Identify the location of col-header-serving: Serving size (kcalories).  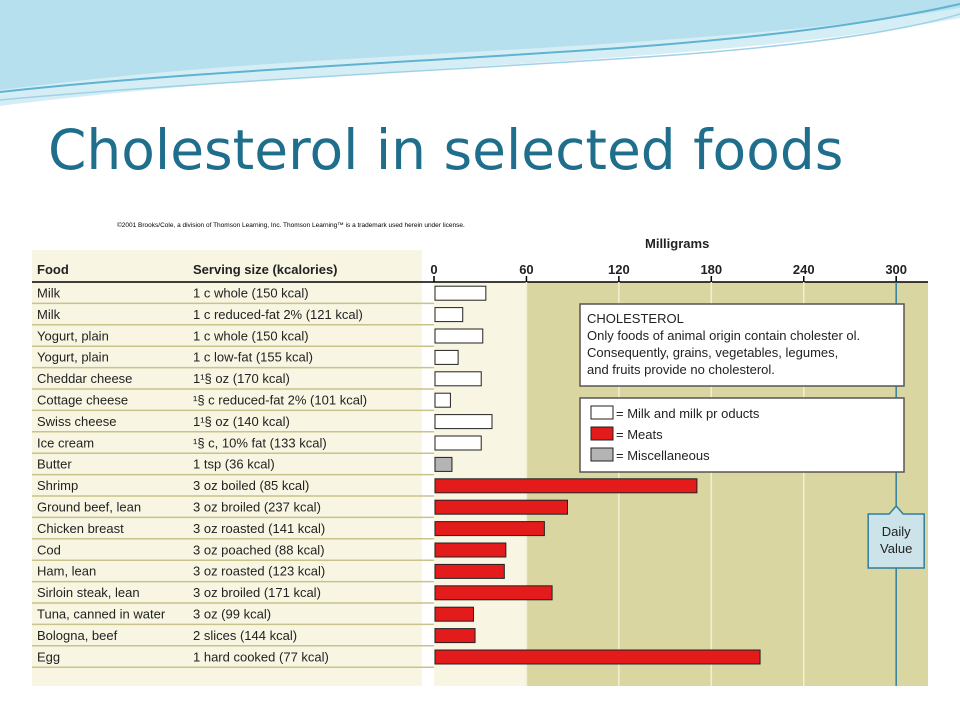
(265, 269).